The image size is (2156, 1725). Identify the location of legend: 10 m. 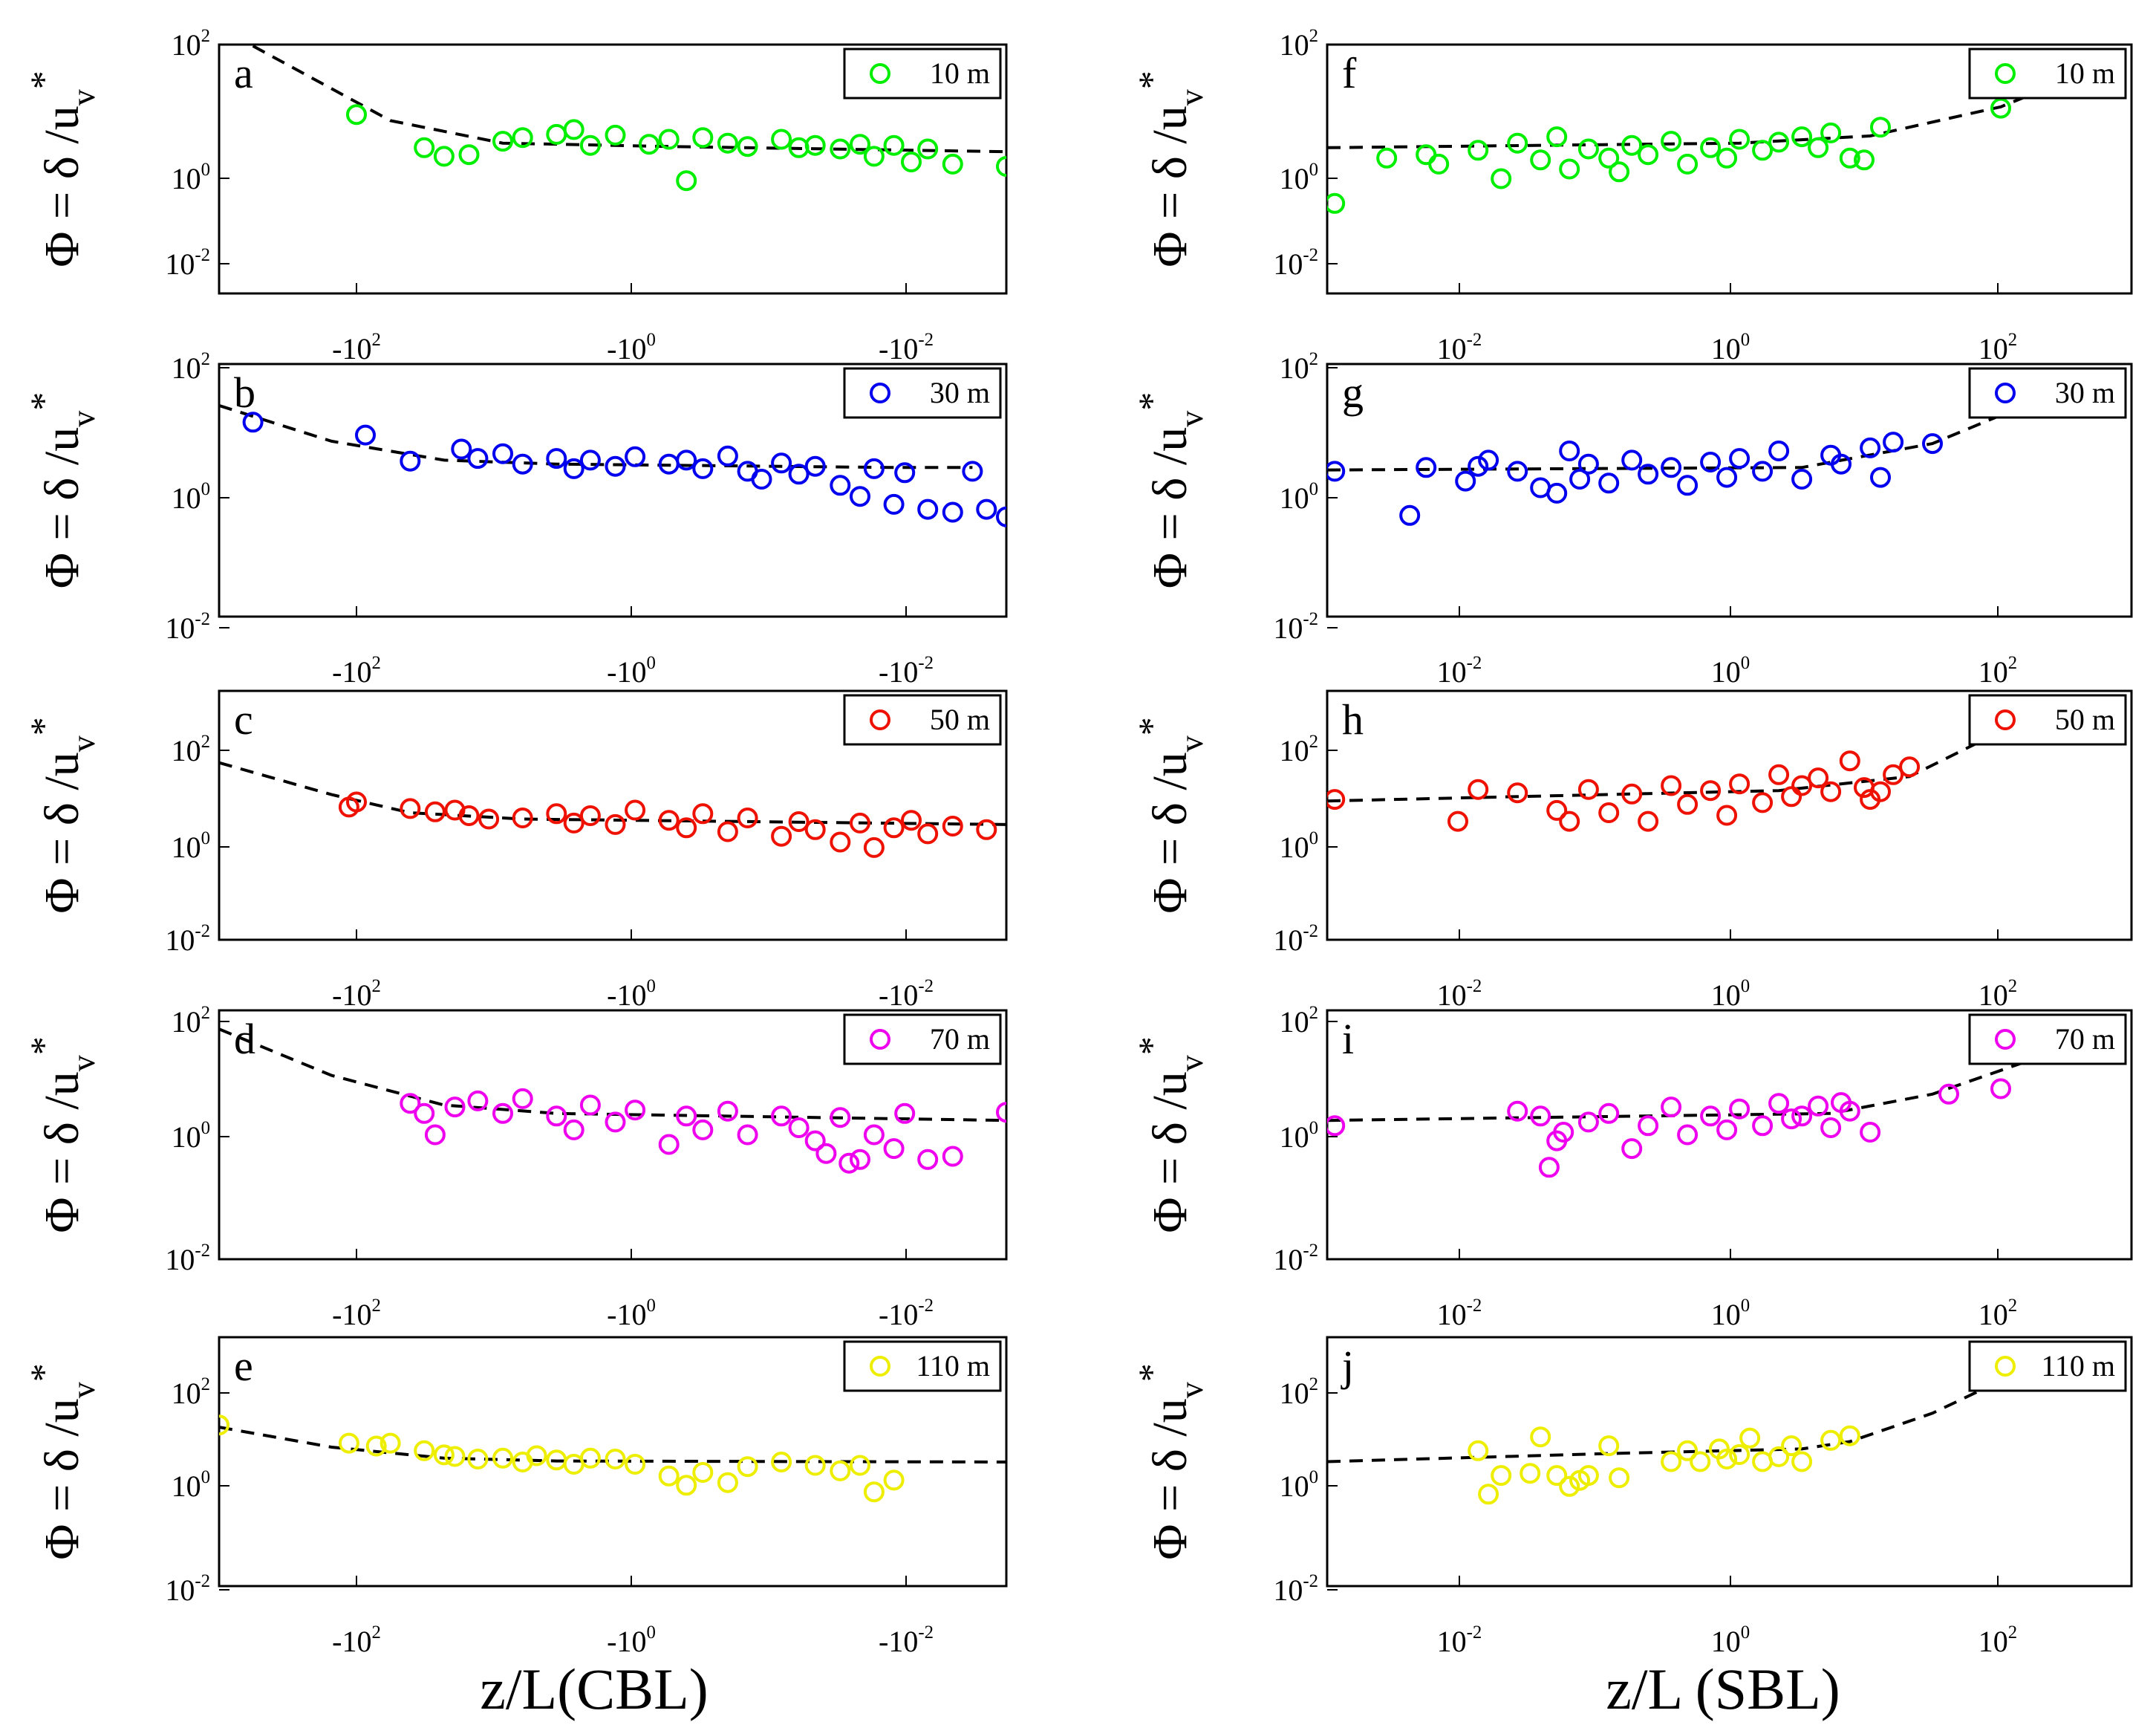
(922, 74).